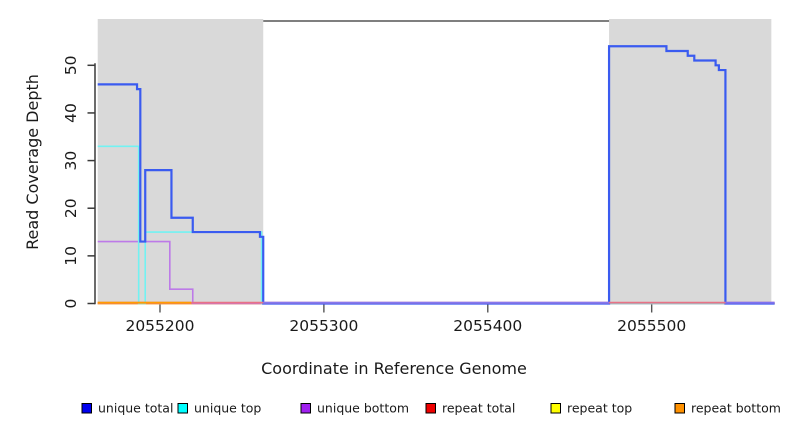 The height and width of the screenshot is (432, 792). What do you see at coordinates (86, 408) in the screenshot?
I see `legend-swatch-unique-total` at bounding box center [86, 408].